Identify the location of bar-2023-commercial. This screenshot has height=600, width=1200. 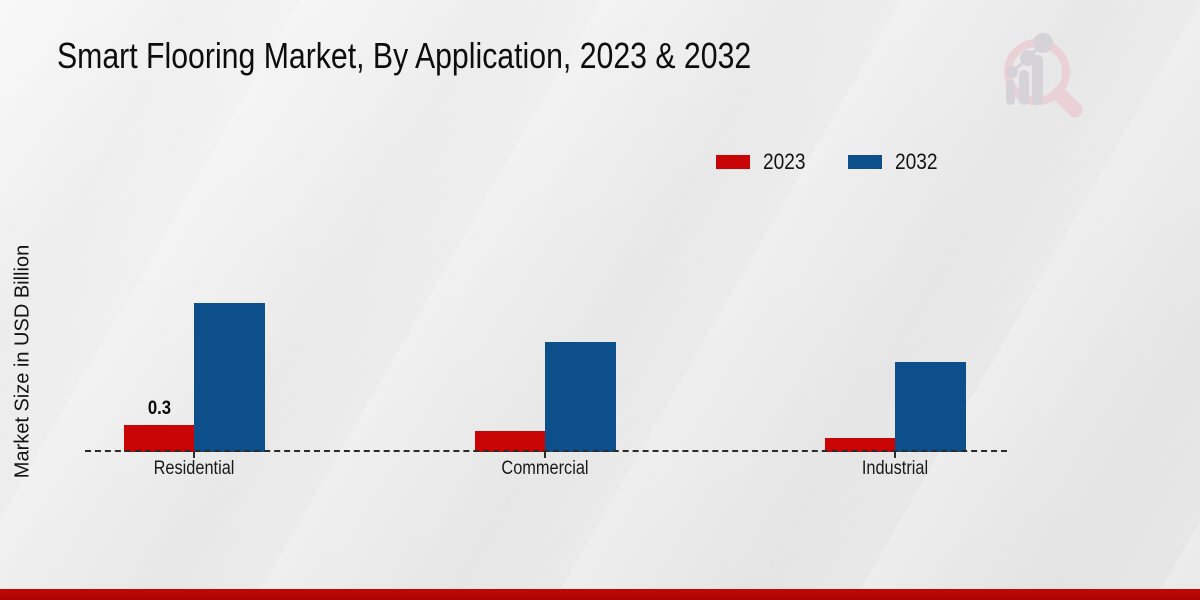
(510, 441).